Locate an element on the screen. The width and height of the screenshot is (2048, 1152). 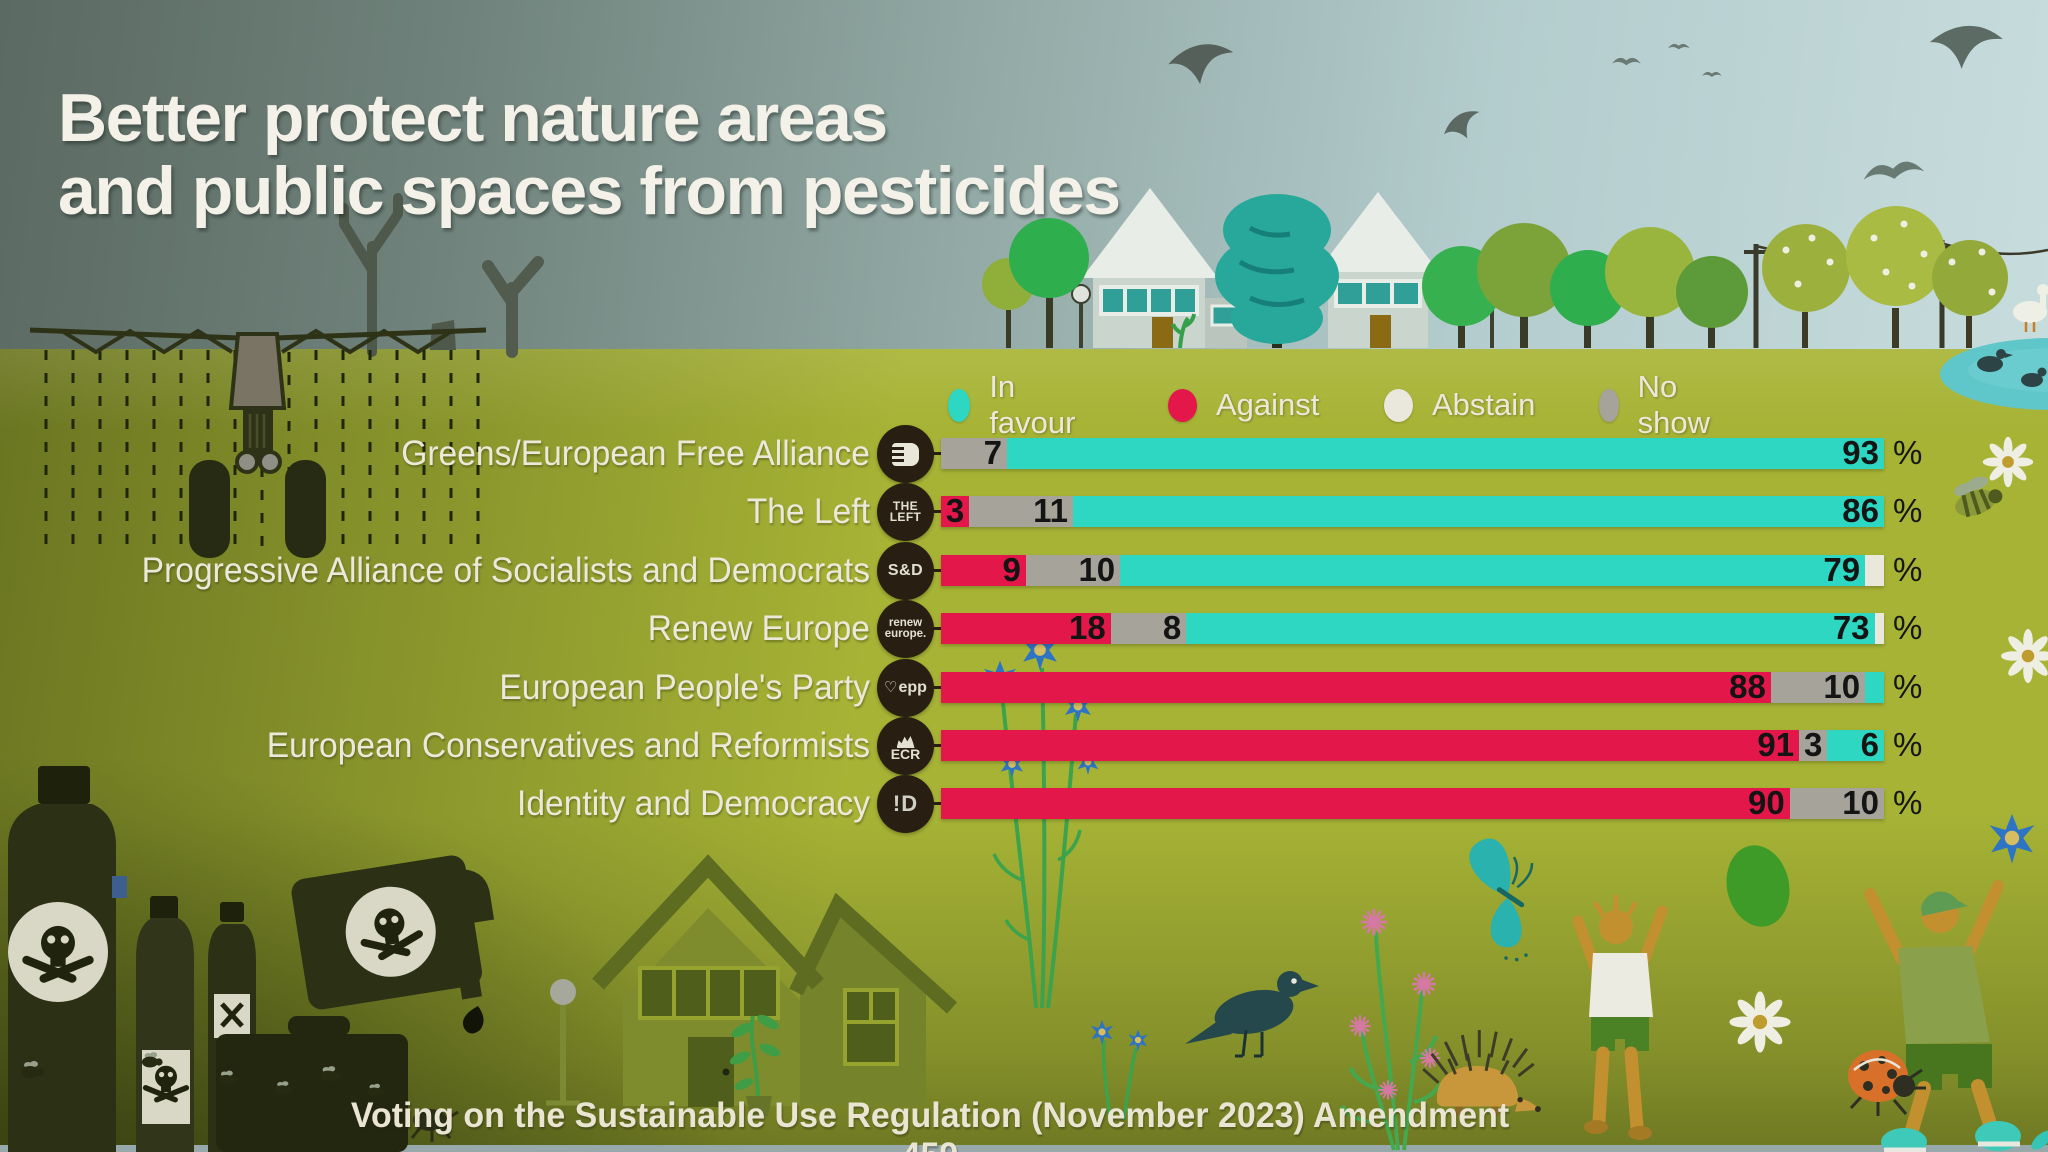
vote-bar: 91 3 6 is located at coordinates (1412, 744).